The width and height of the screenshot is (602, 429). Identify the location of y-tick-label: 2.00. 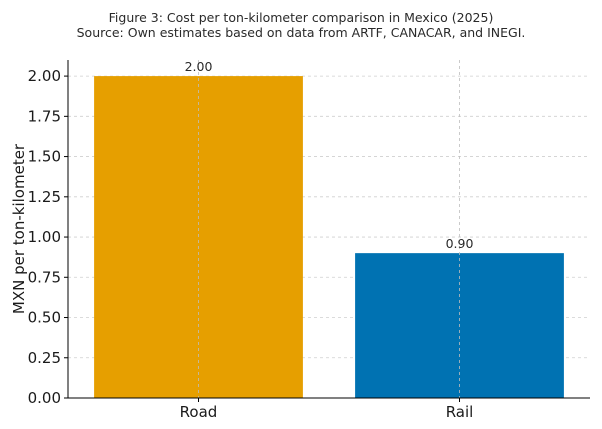
(44, 76).